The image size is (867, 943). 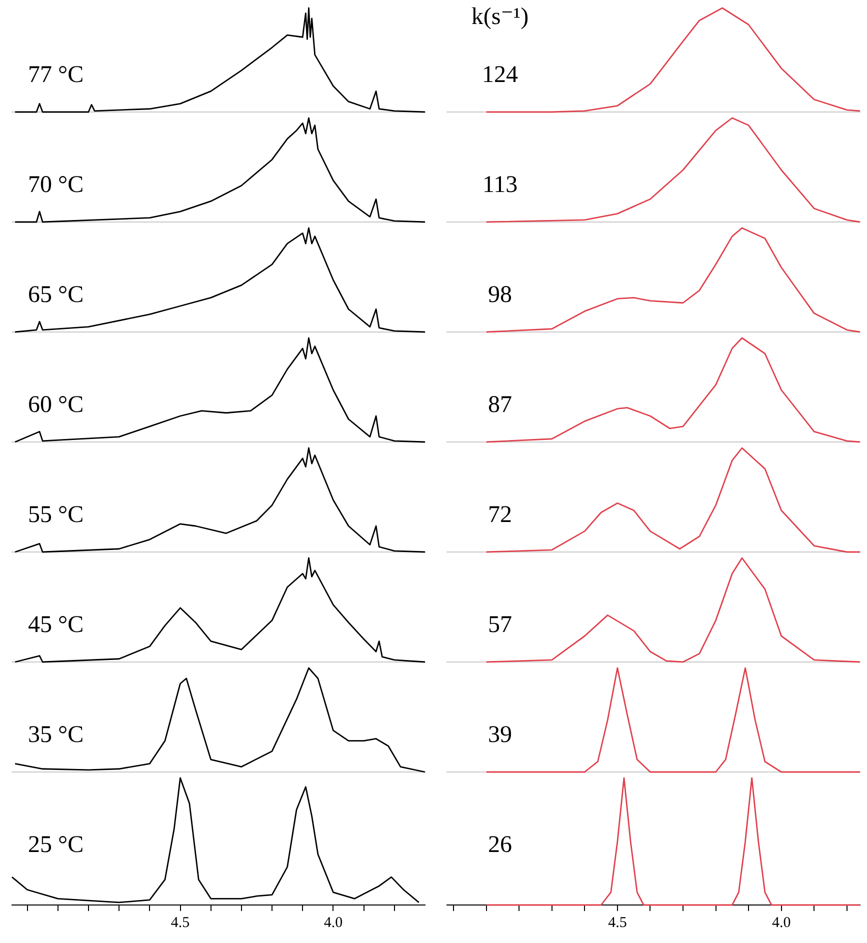 What do you see at coordinates (56, 515) in the screenshot?
I see `annotation: 55 °C` at bounding box center [56, 515].